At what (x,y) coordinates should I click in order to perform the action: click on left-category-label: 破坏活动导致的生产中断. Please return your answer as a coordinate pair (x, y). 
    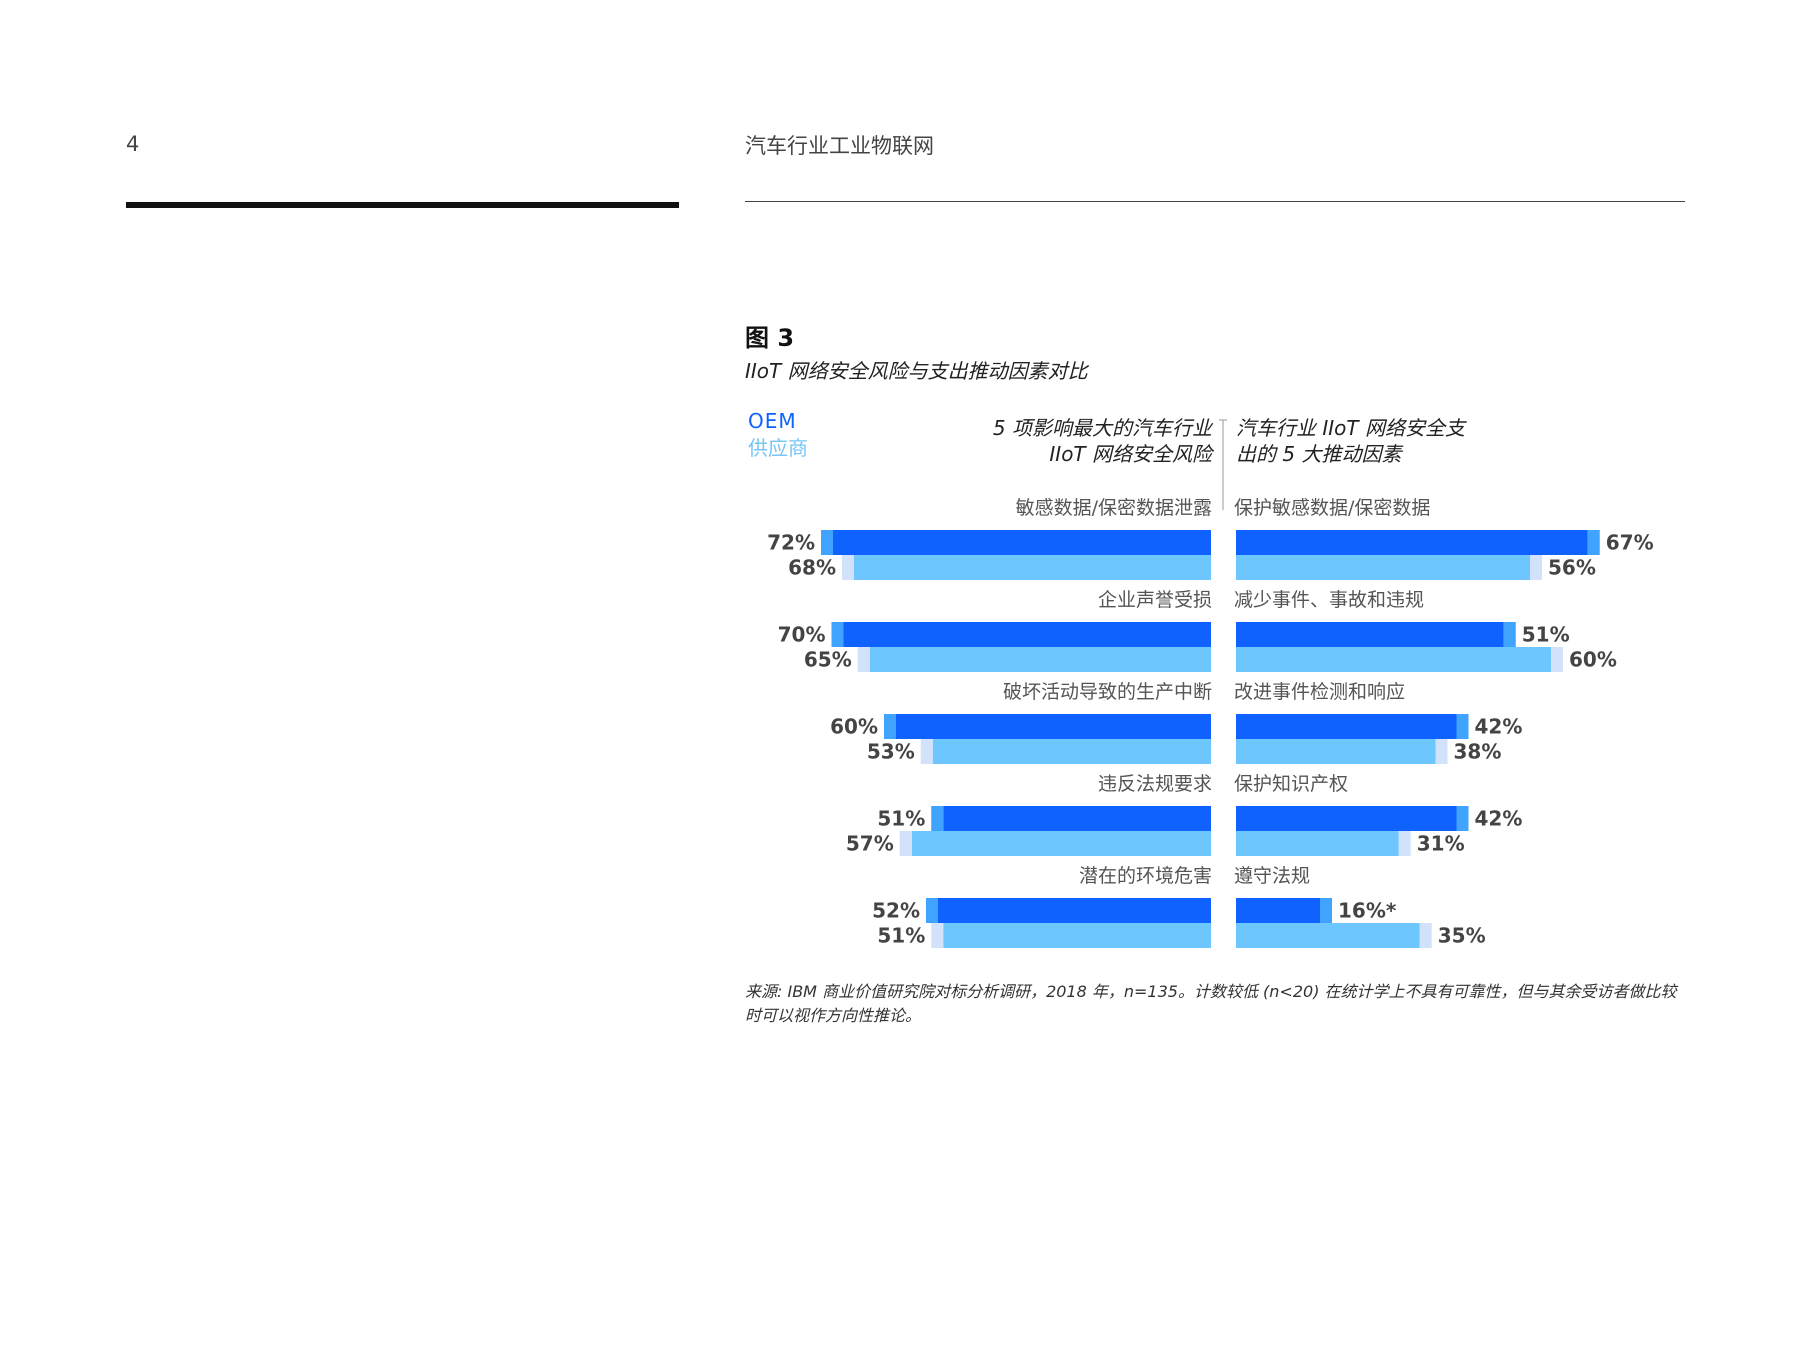
    Looking at the image, I should click on (1107, 692).